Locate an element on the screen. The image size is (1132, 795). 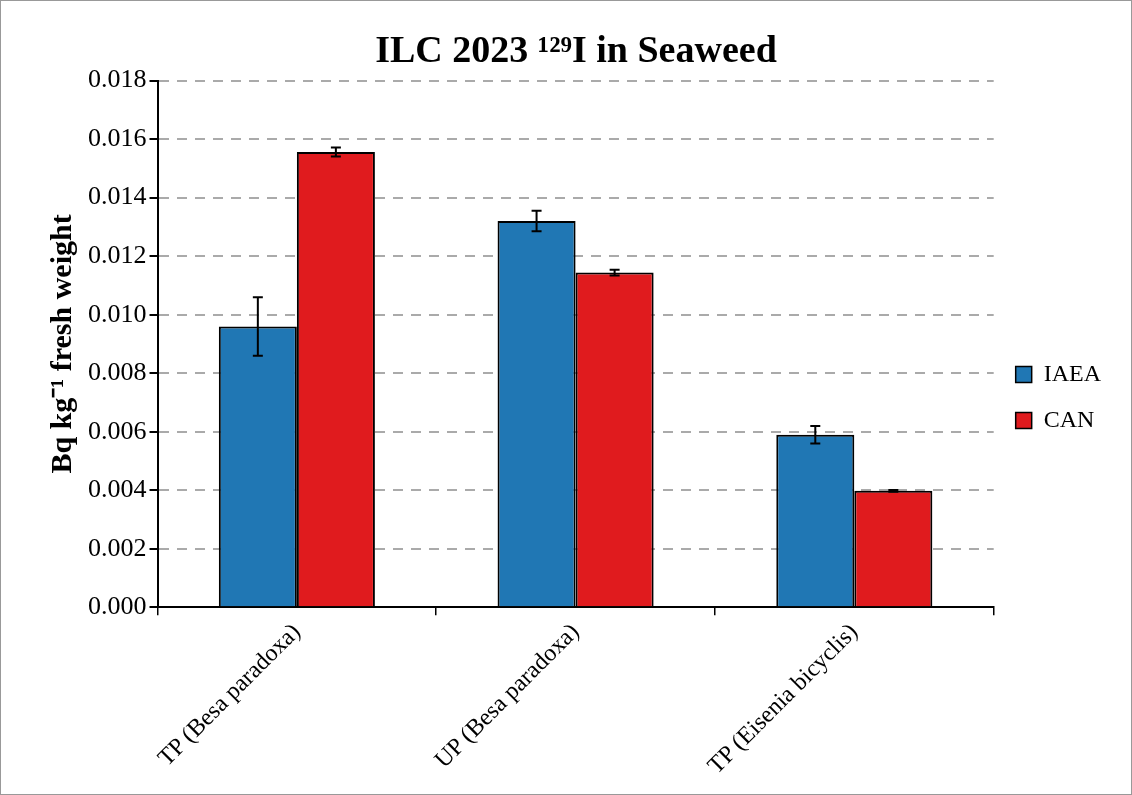
y-tick-label: 0.012 is located at coordinates (117, 254).